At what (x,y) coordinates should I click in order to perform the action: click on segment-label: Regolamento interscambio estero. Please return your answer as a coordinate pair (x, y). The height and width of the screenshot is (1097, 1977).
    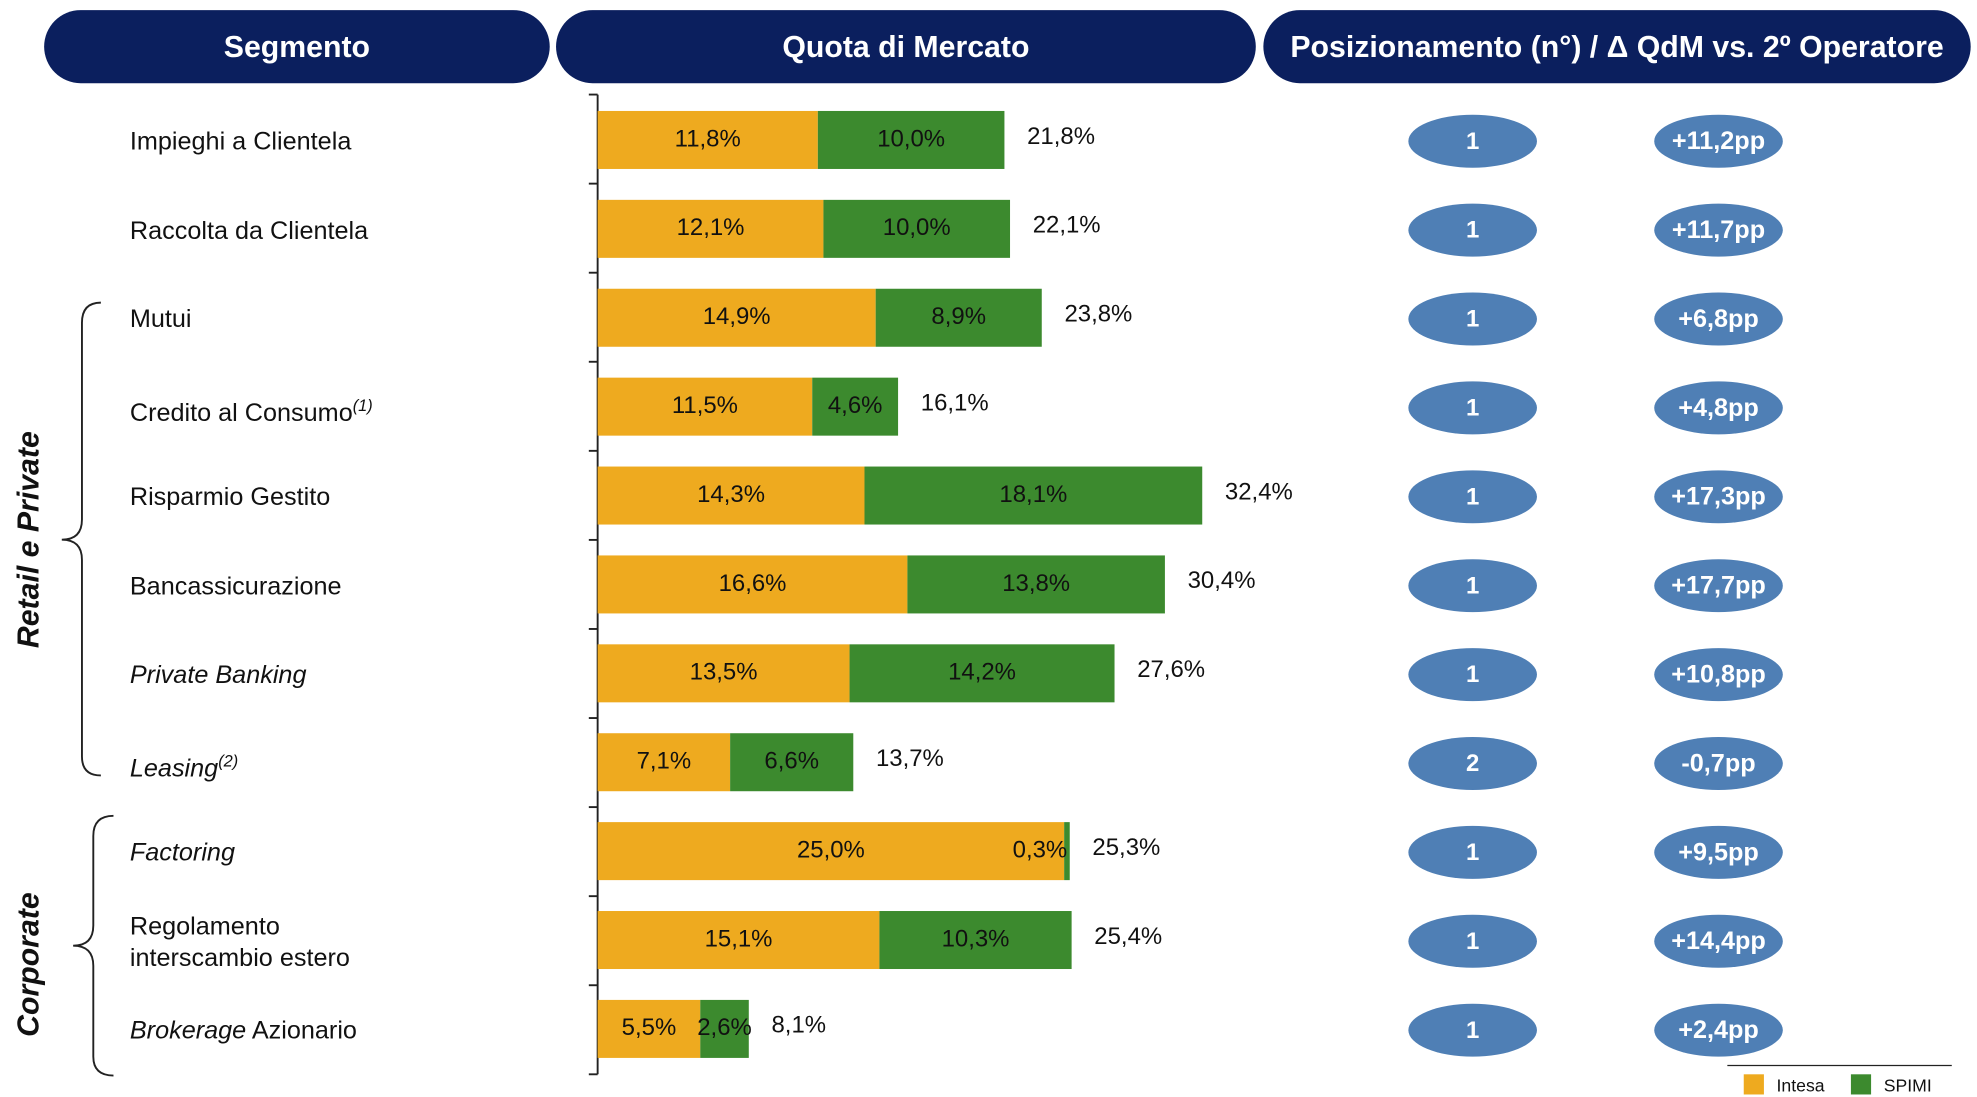
    Looking at the image, I should click on (275, 942).